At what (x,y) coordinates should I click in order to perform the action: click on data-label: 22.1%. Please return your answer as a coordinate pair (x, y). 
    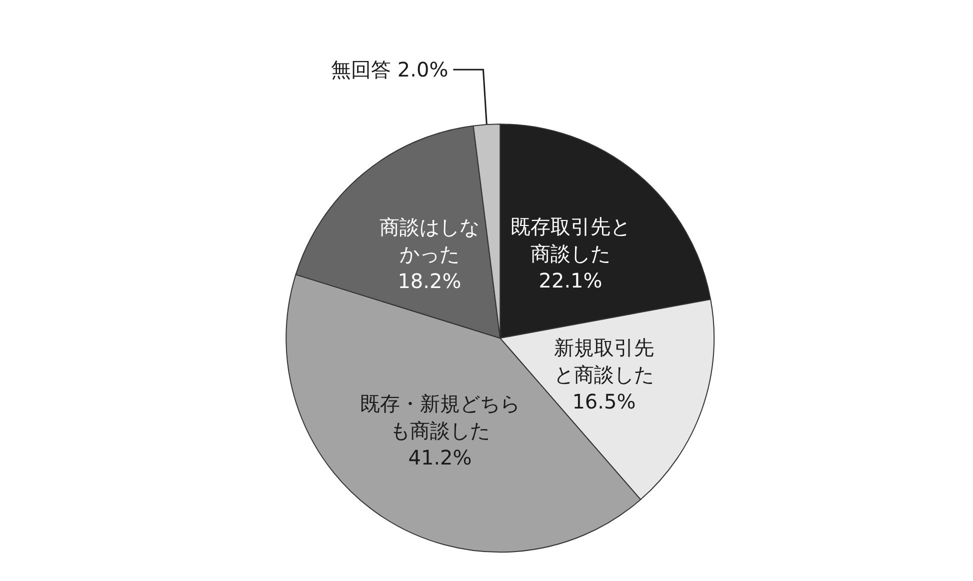
    Looking at the image, I should click on (570, 280).